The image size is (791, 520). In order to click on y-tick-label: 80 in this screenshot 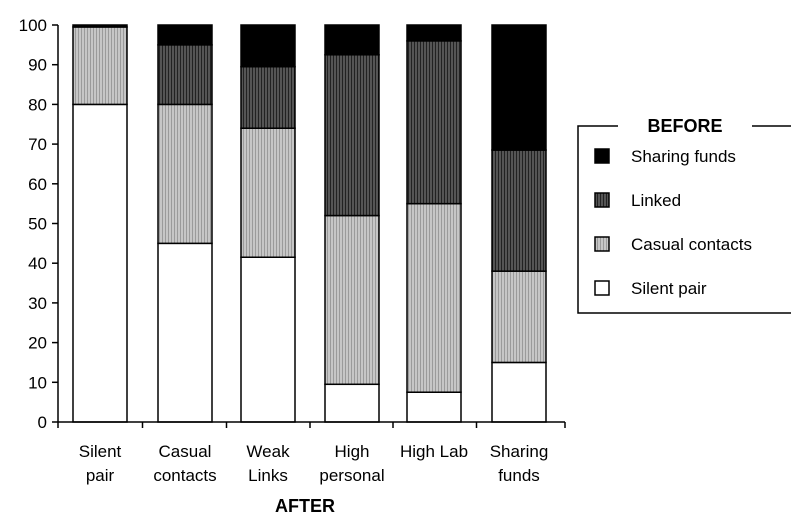, I will do `click(37, 104)`.